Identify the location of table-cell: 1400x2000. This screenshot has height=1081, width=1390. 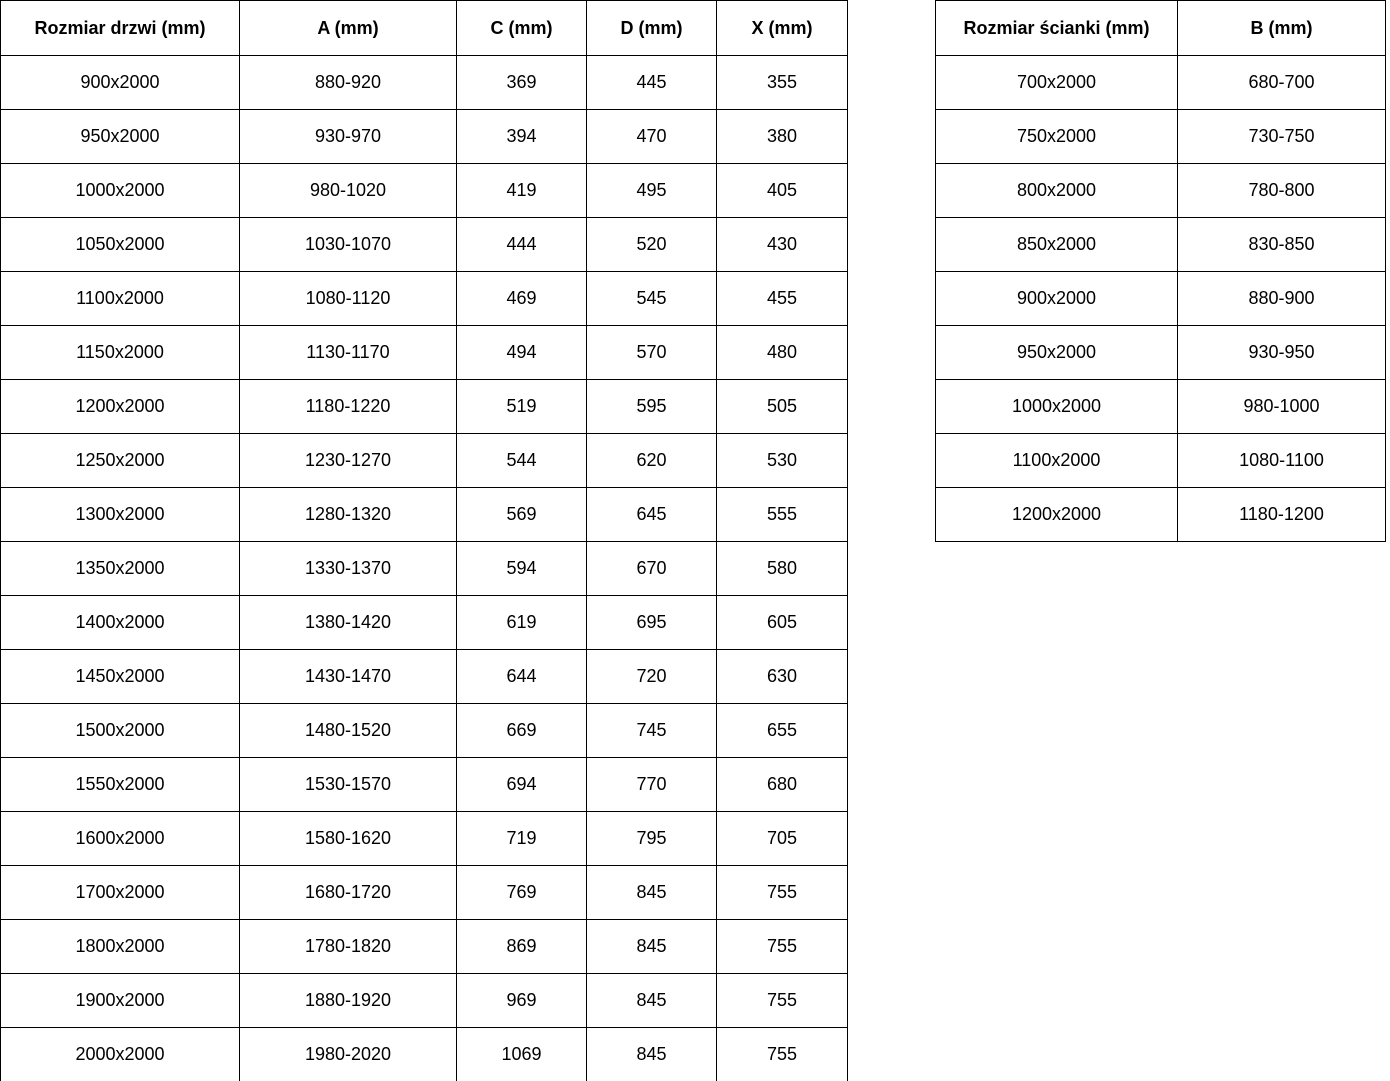
(120, 622).